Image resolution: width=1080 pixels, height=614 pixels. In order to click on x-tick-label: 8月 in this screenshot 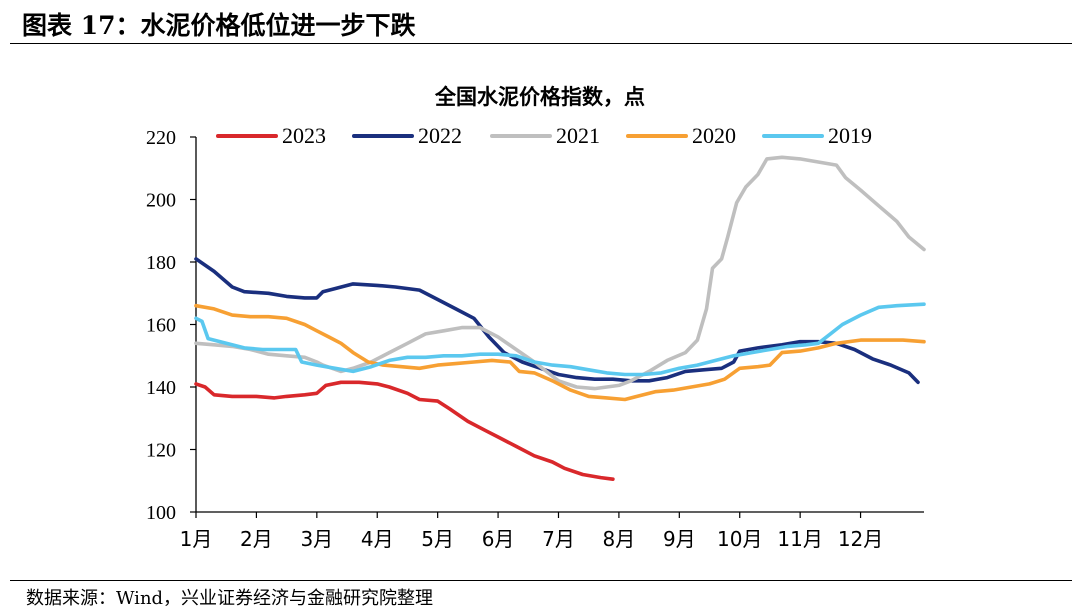, I will do `click(619, 539)`.